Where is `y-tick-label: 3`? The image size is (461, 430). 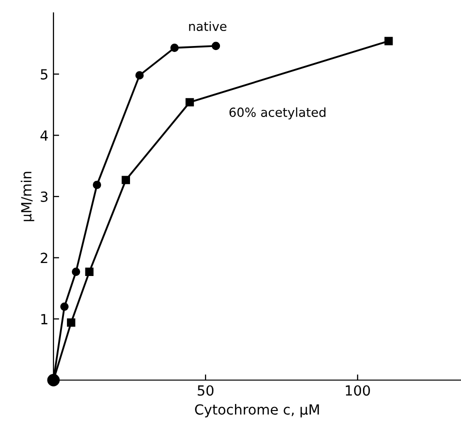
y-tick-label: 3 is located at coordinates (44, 196).